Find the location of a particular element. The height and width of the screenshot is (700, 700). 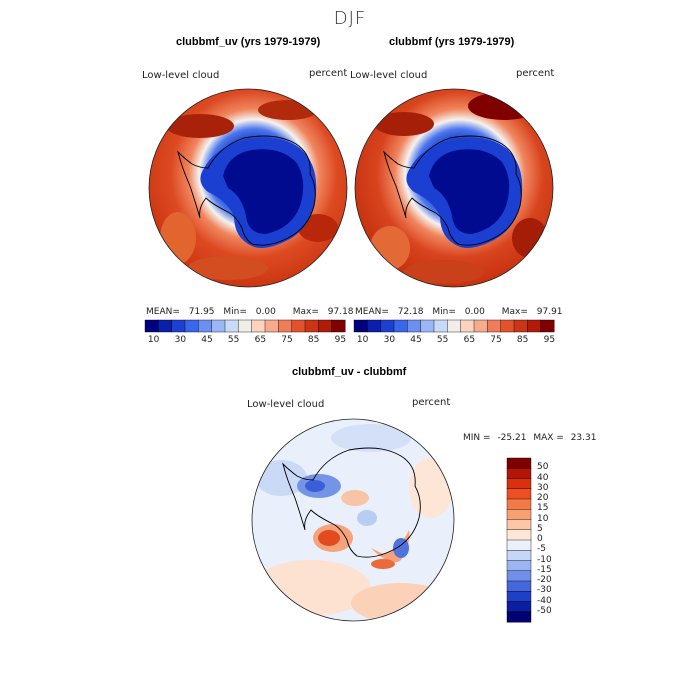

colorbar-tick-label: 45 is located at coordinates (416, 340).